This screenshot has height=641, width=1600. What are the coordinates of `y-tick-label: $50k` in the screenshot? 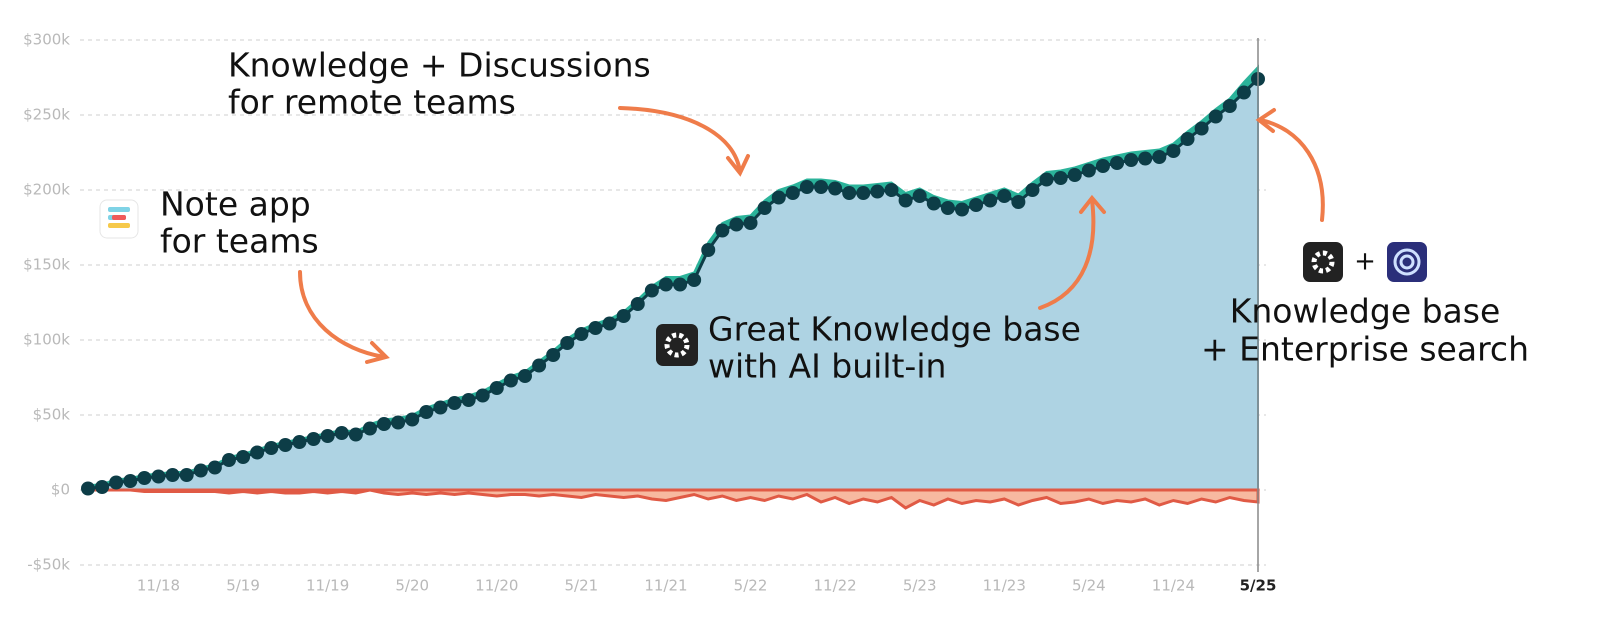 It's located at (52, 415).